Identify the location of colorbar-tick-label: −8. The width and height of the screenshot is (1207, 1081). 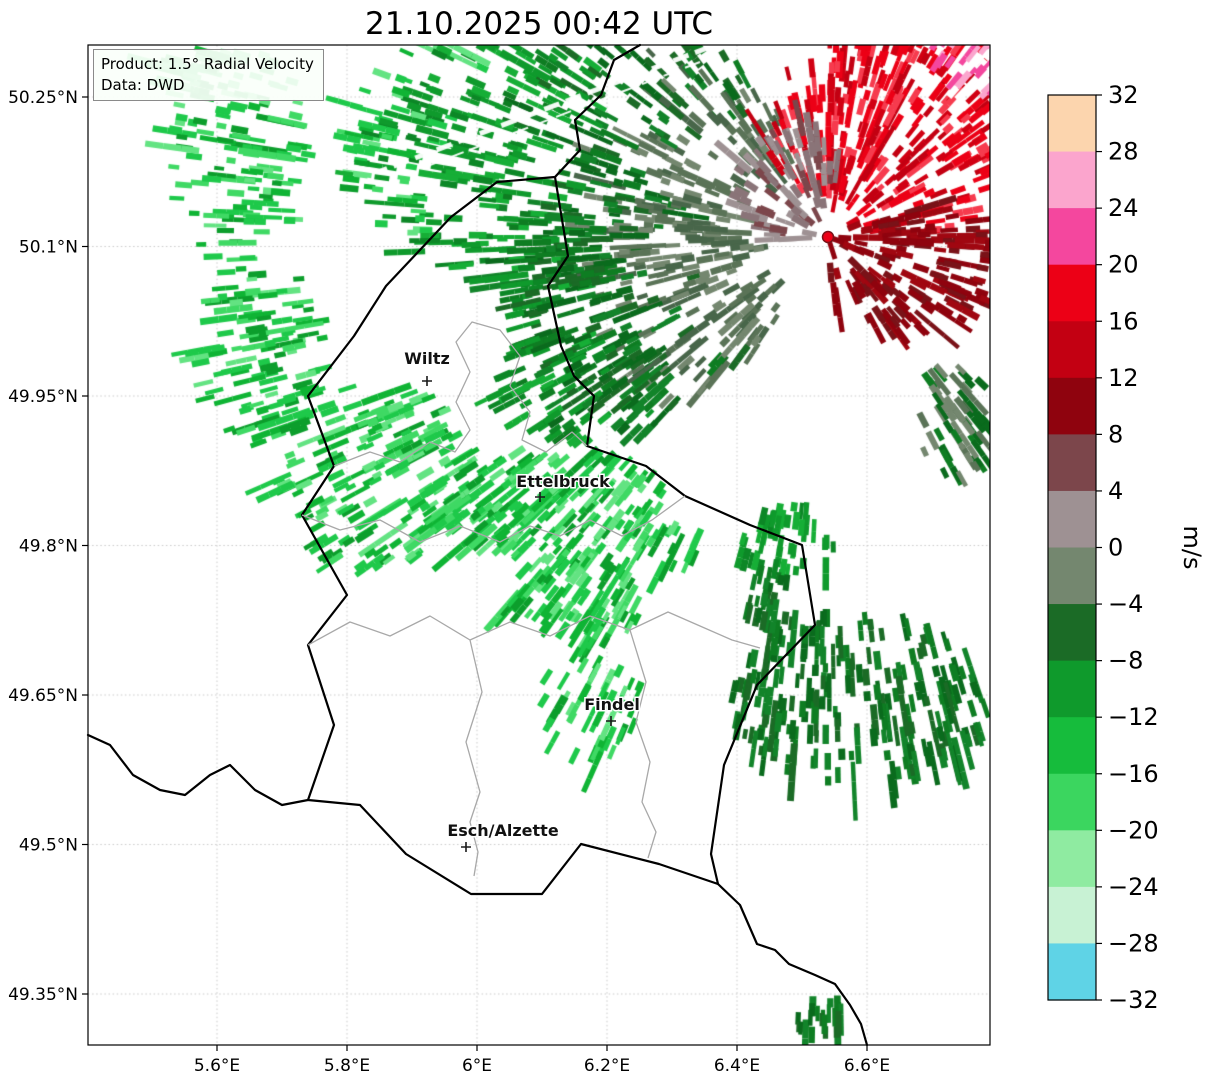
(1125, 661).